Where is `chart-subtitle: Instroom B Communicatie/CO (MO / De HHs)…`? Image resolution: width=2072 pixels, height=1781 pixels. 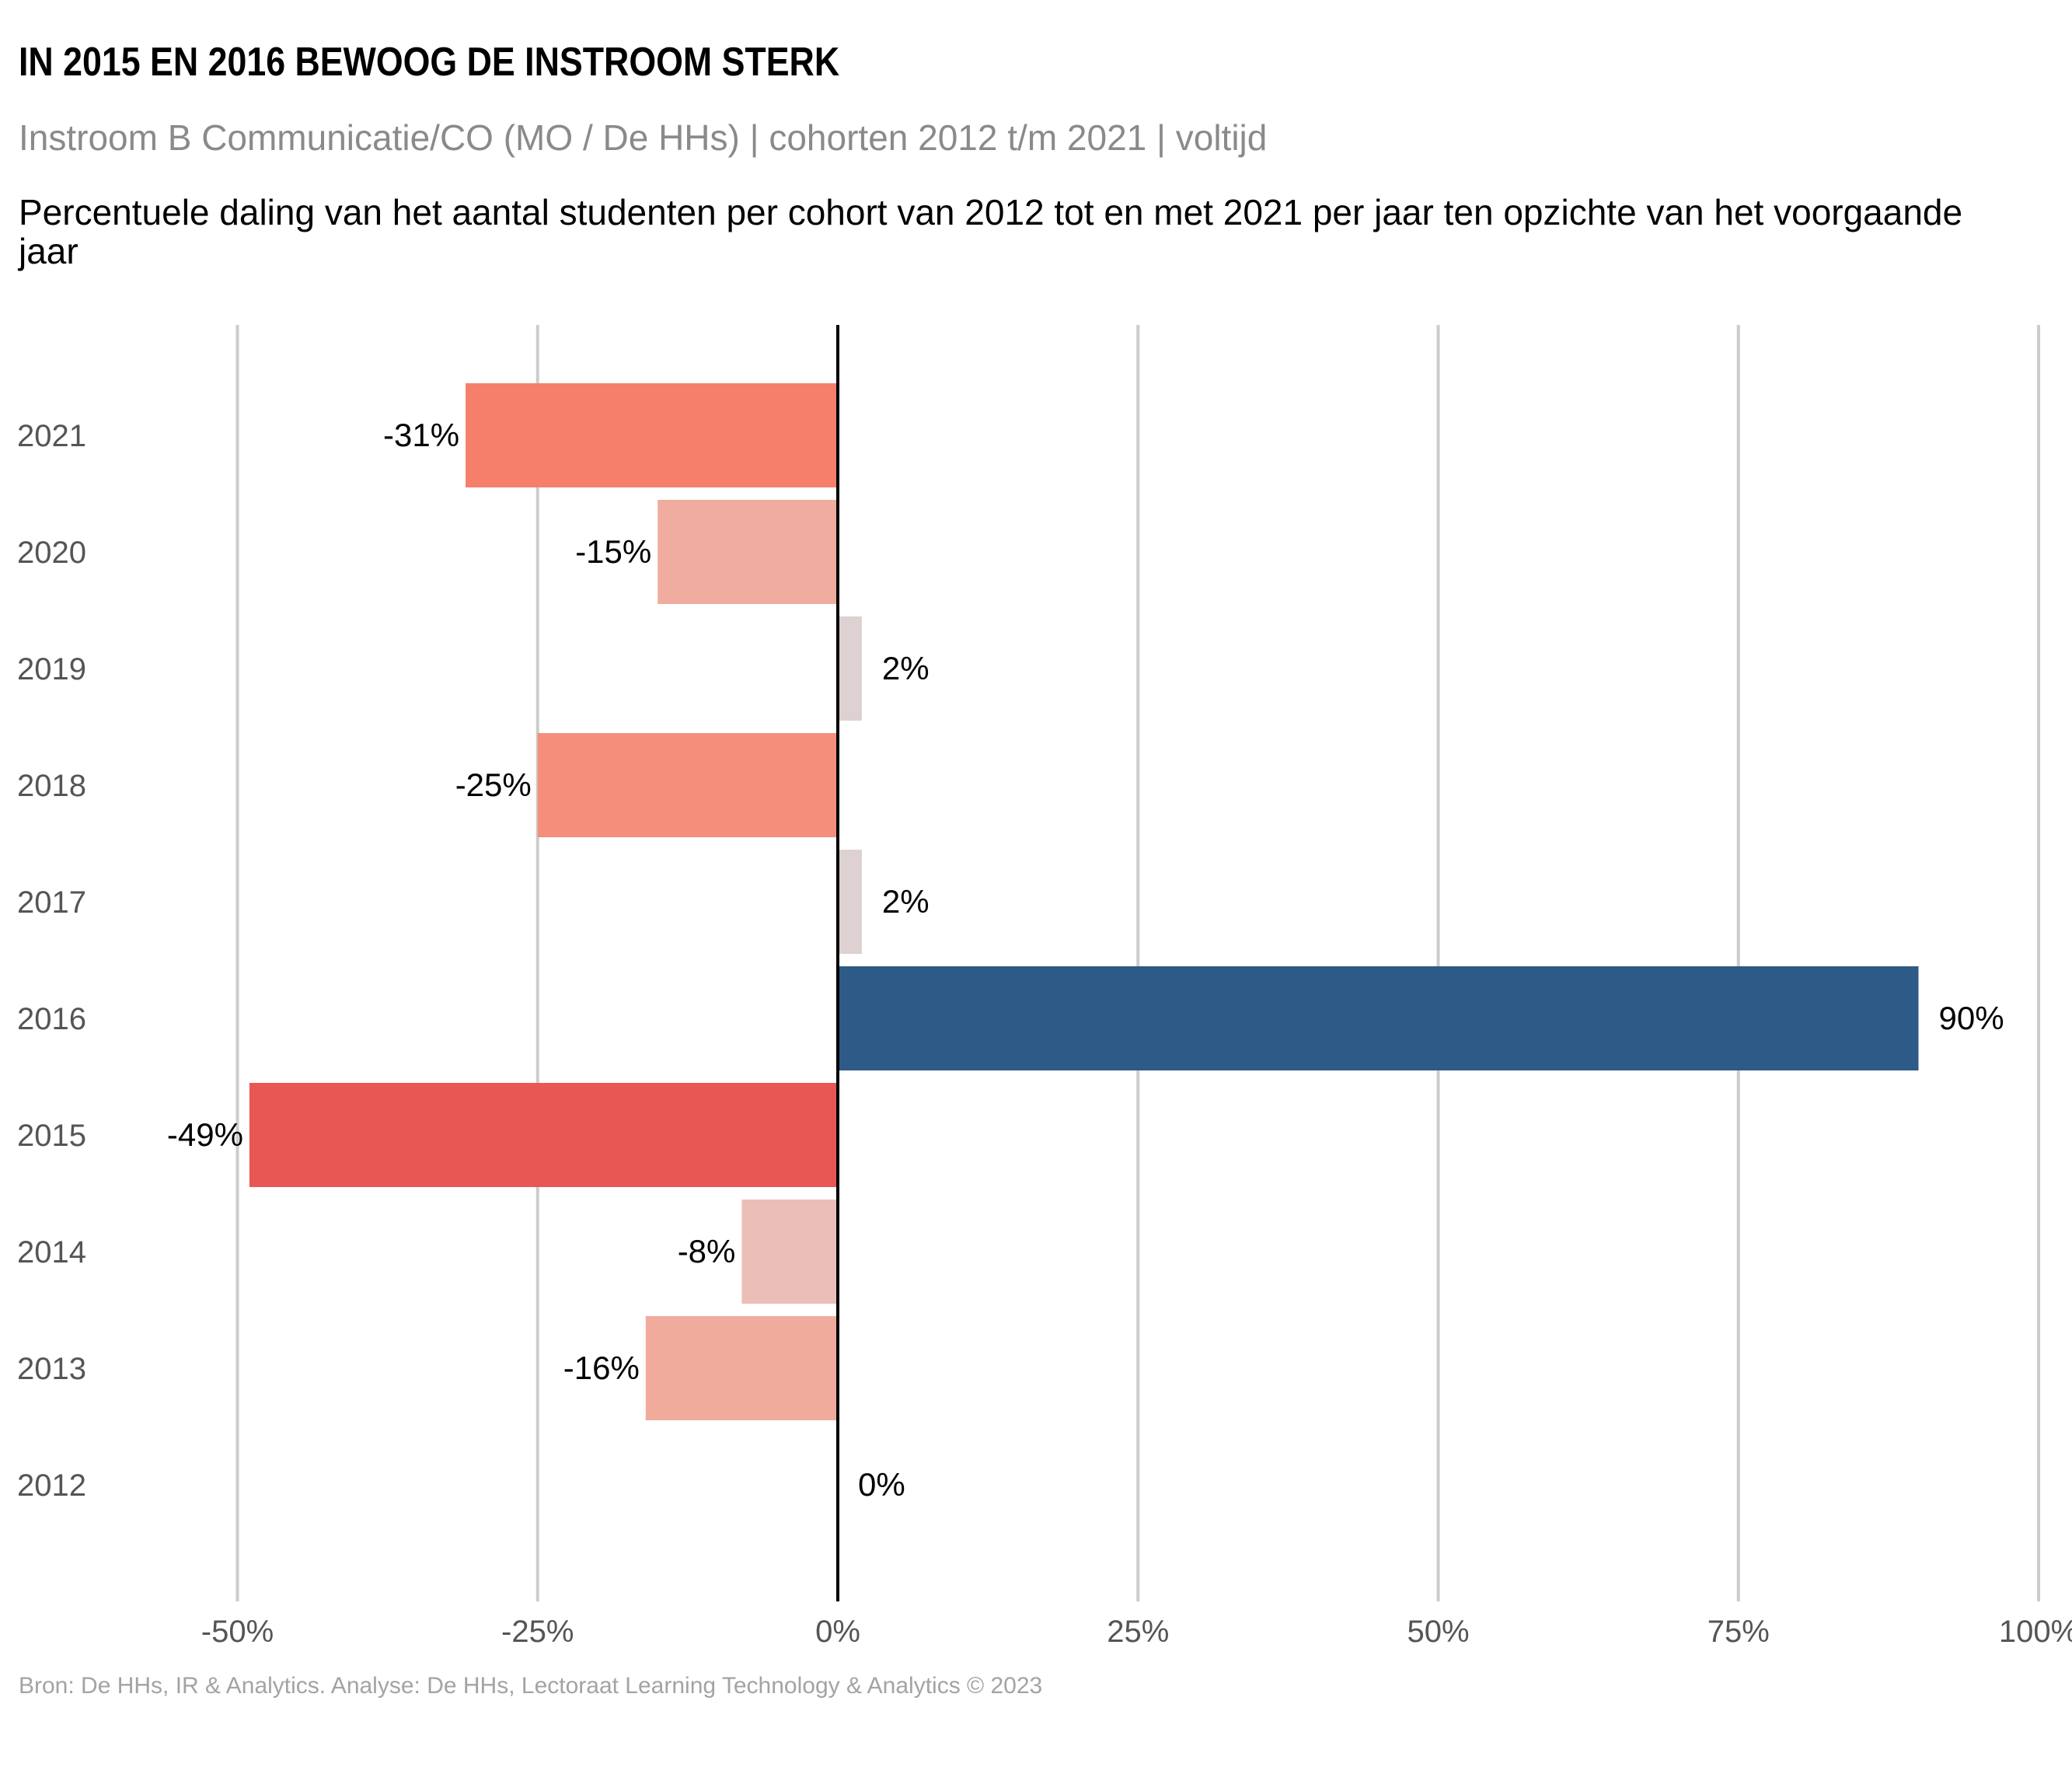
chart-subtitle: Instroom B Communicatie/CO (MO / De HHs)… is located at coordinates (643, 137).